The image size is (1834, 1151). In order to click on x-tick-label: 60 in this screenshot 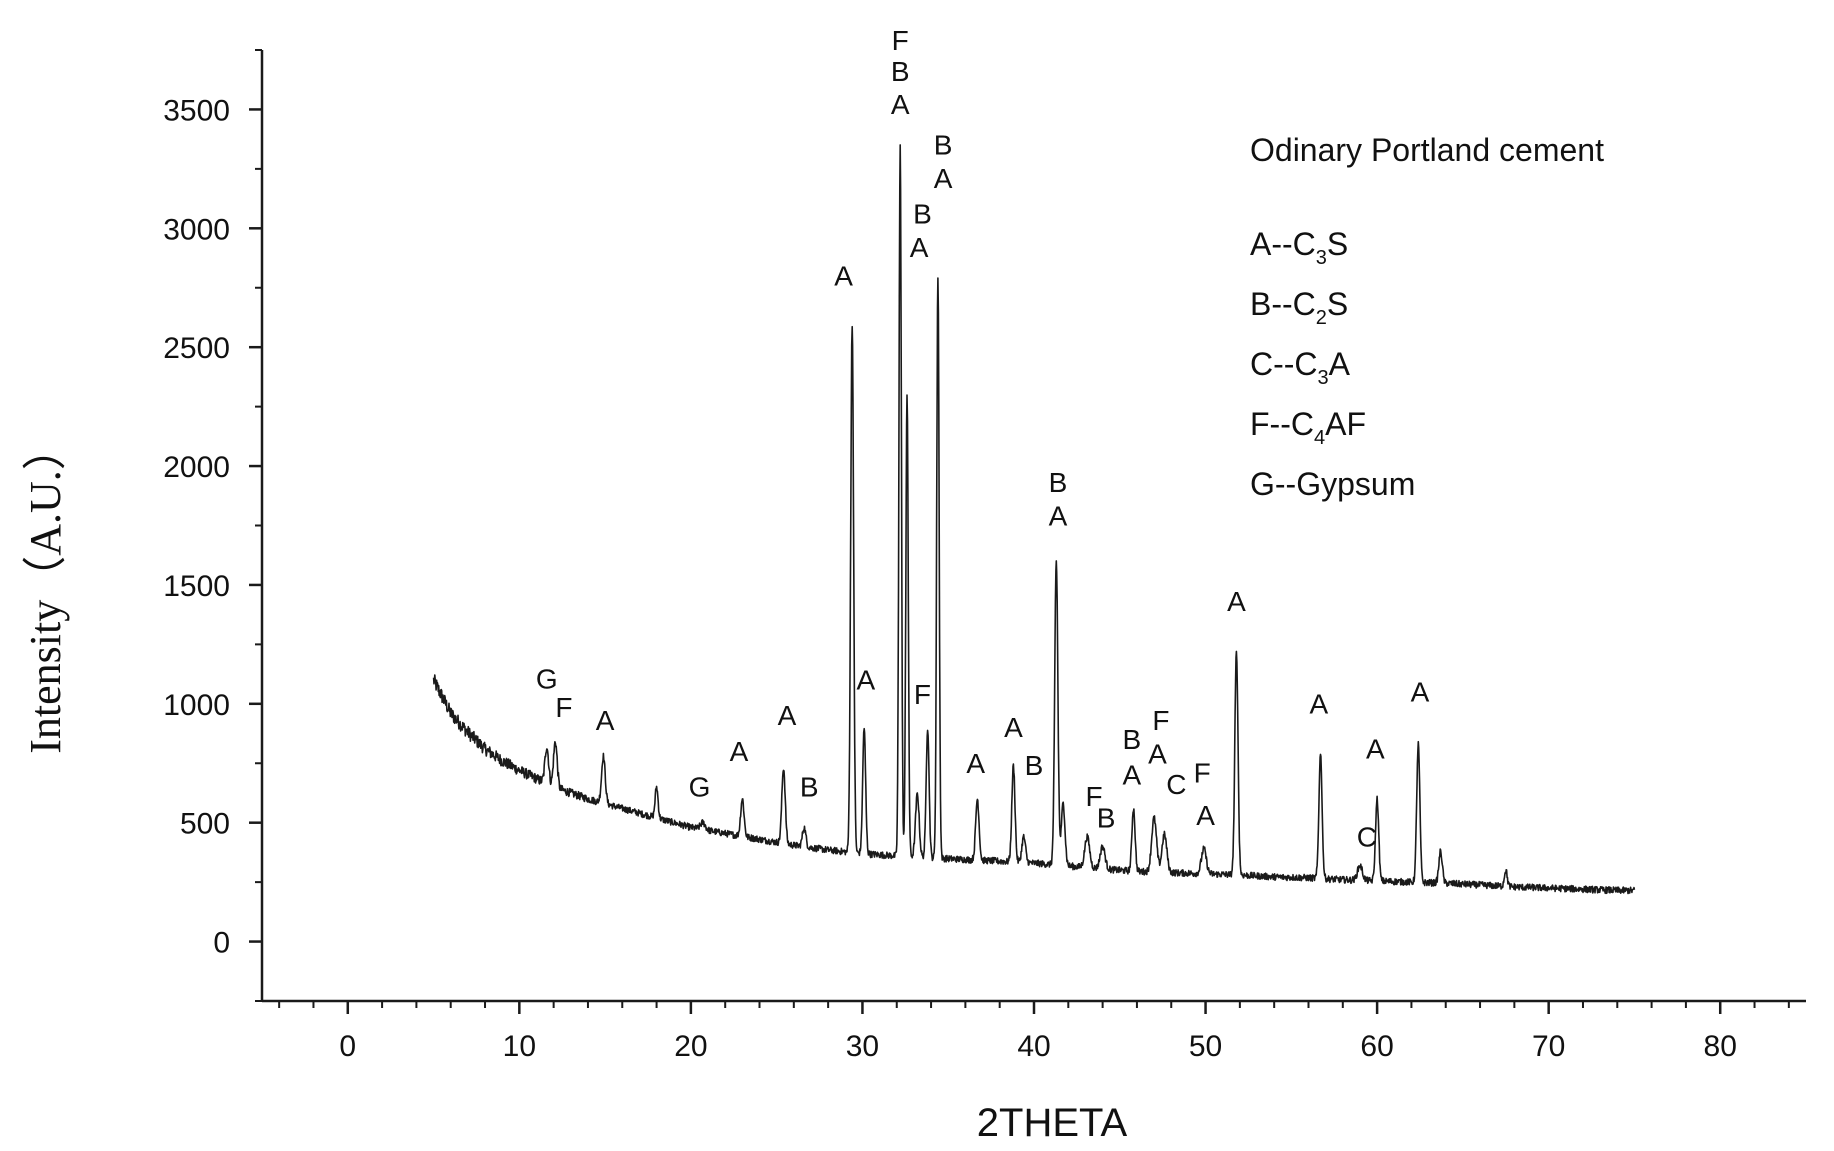, I will do `click(1376, 1046)`.